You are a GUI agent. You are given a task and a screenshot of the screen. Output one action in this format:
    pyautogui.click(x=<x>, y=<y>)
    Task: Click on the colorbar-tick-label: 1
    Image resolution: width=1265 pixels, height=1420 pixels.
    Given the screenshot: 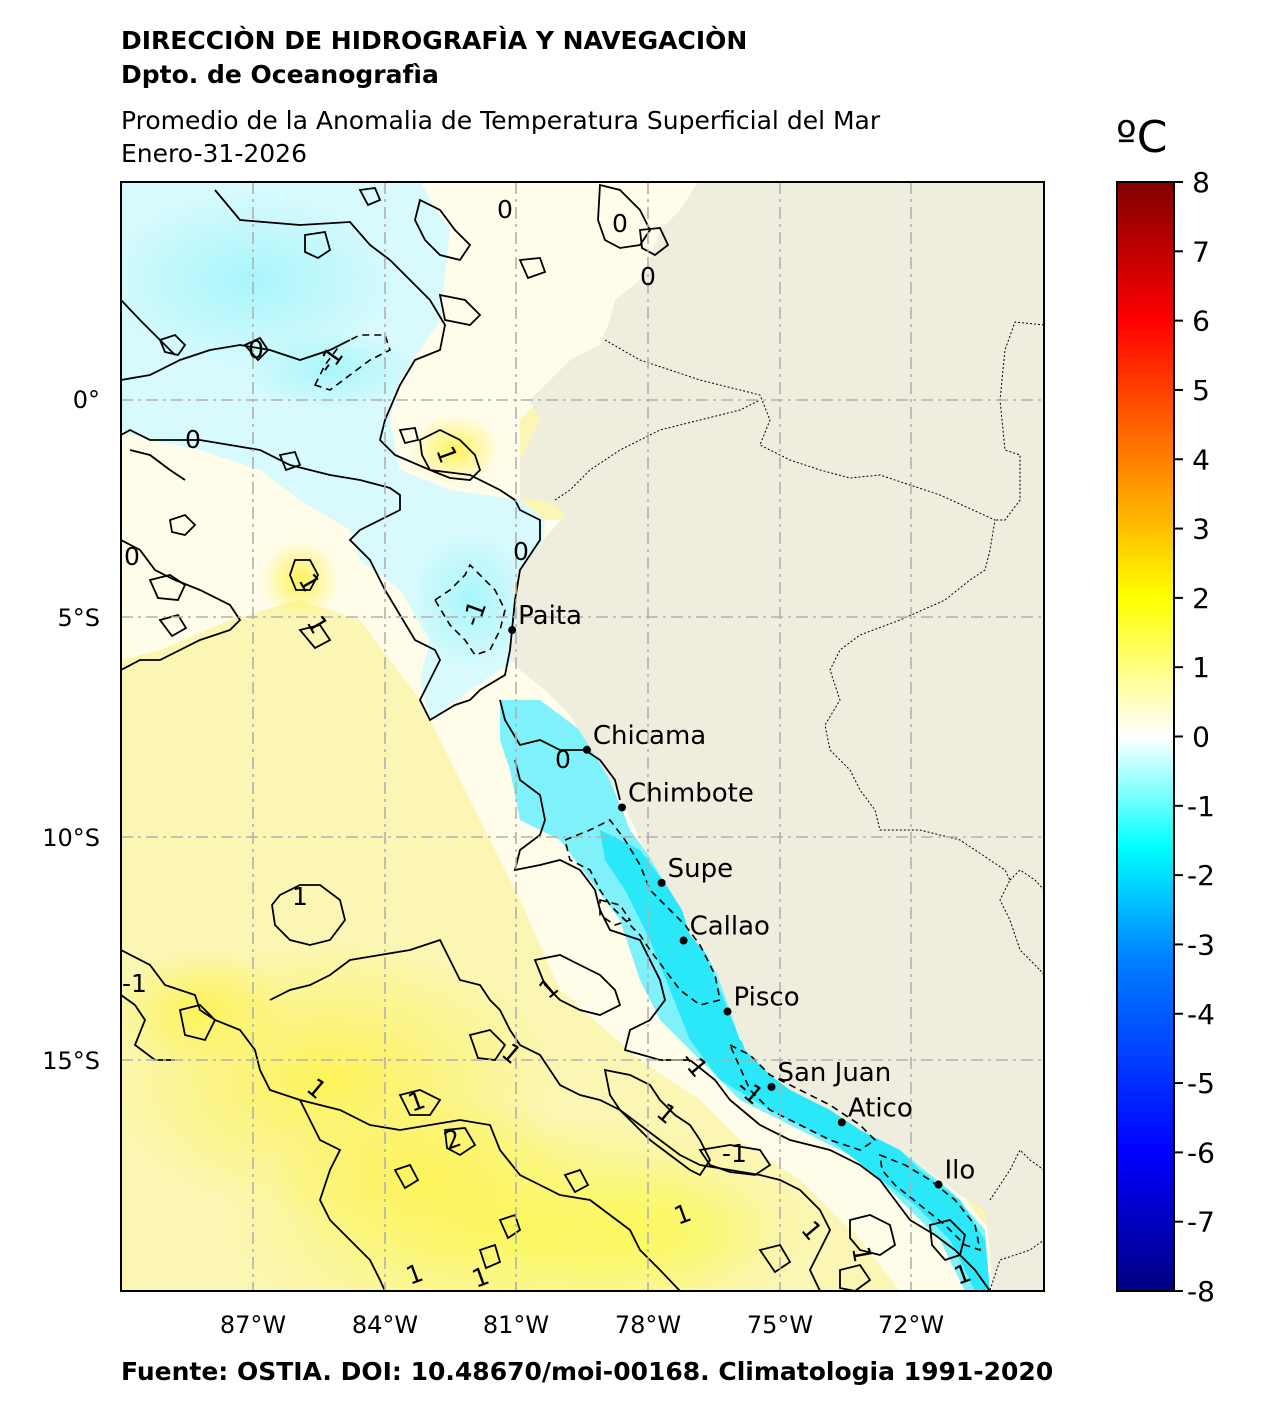 What is the action you would take?
    pyautogui.click(x=1201, y=667)
    